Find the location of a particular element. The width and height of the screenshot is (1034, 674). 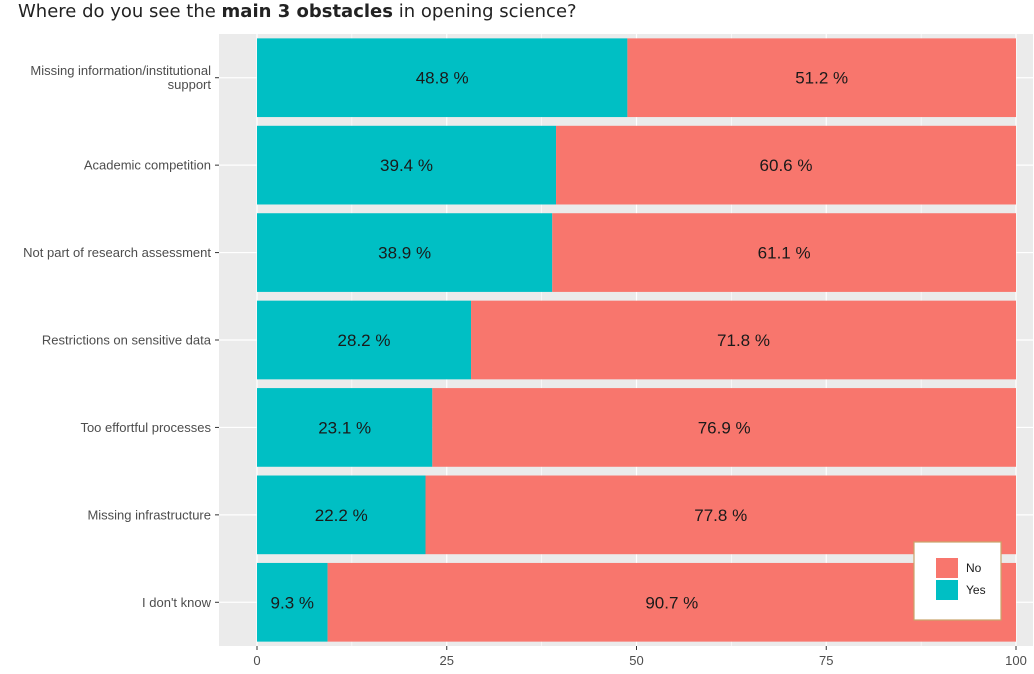

value-label-no: 77.8 % is located at coordinates (720, 515).